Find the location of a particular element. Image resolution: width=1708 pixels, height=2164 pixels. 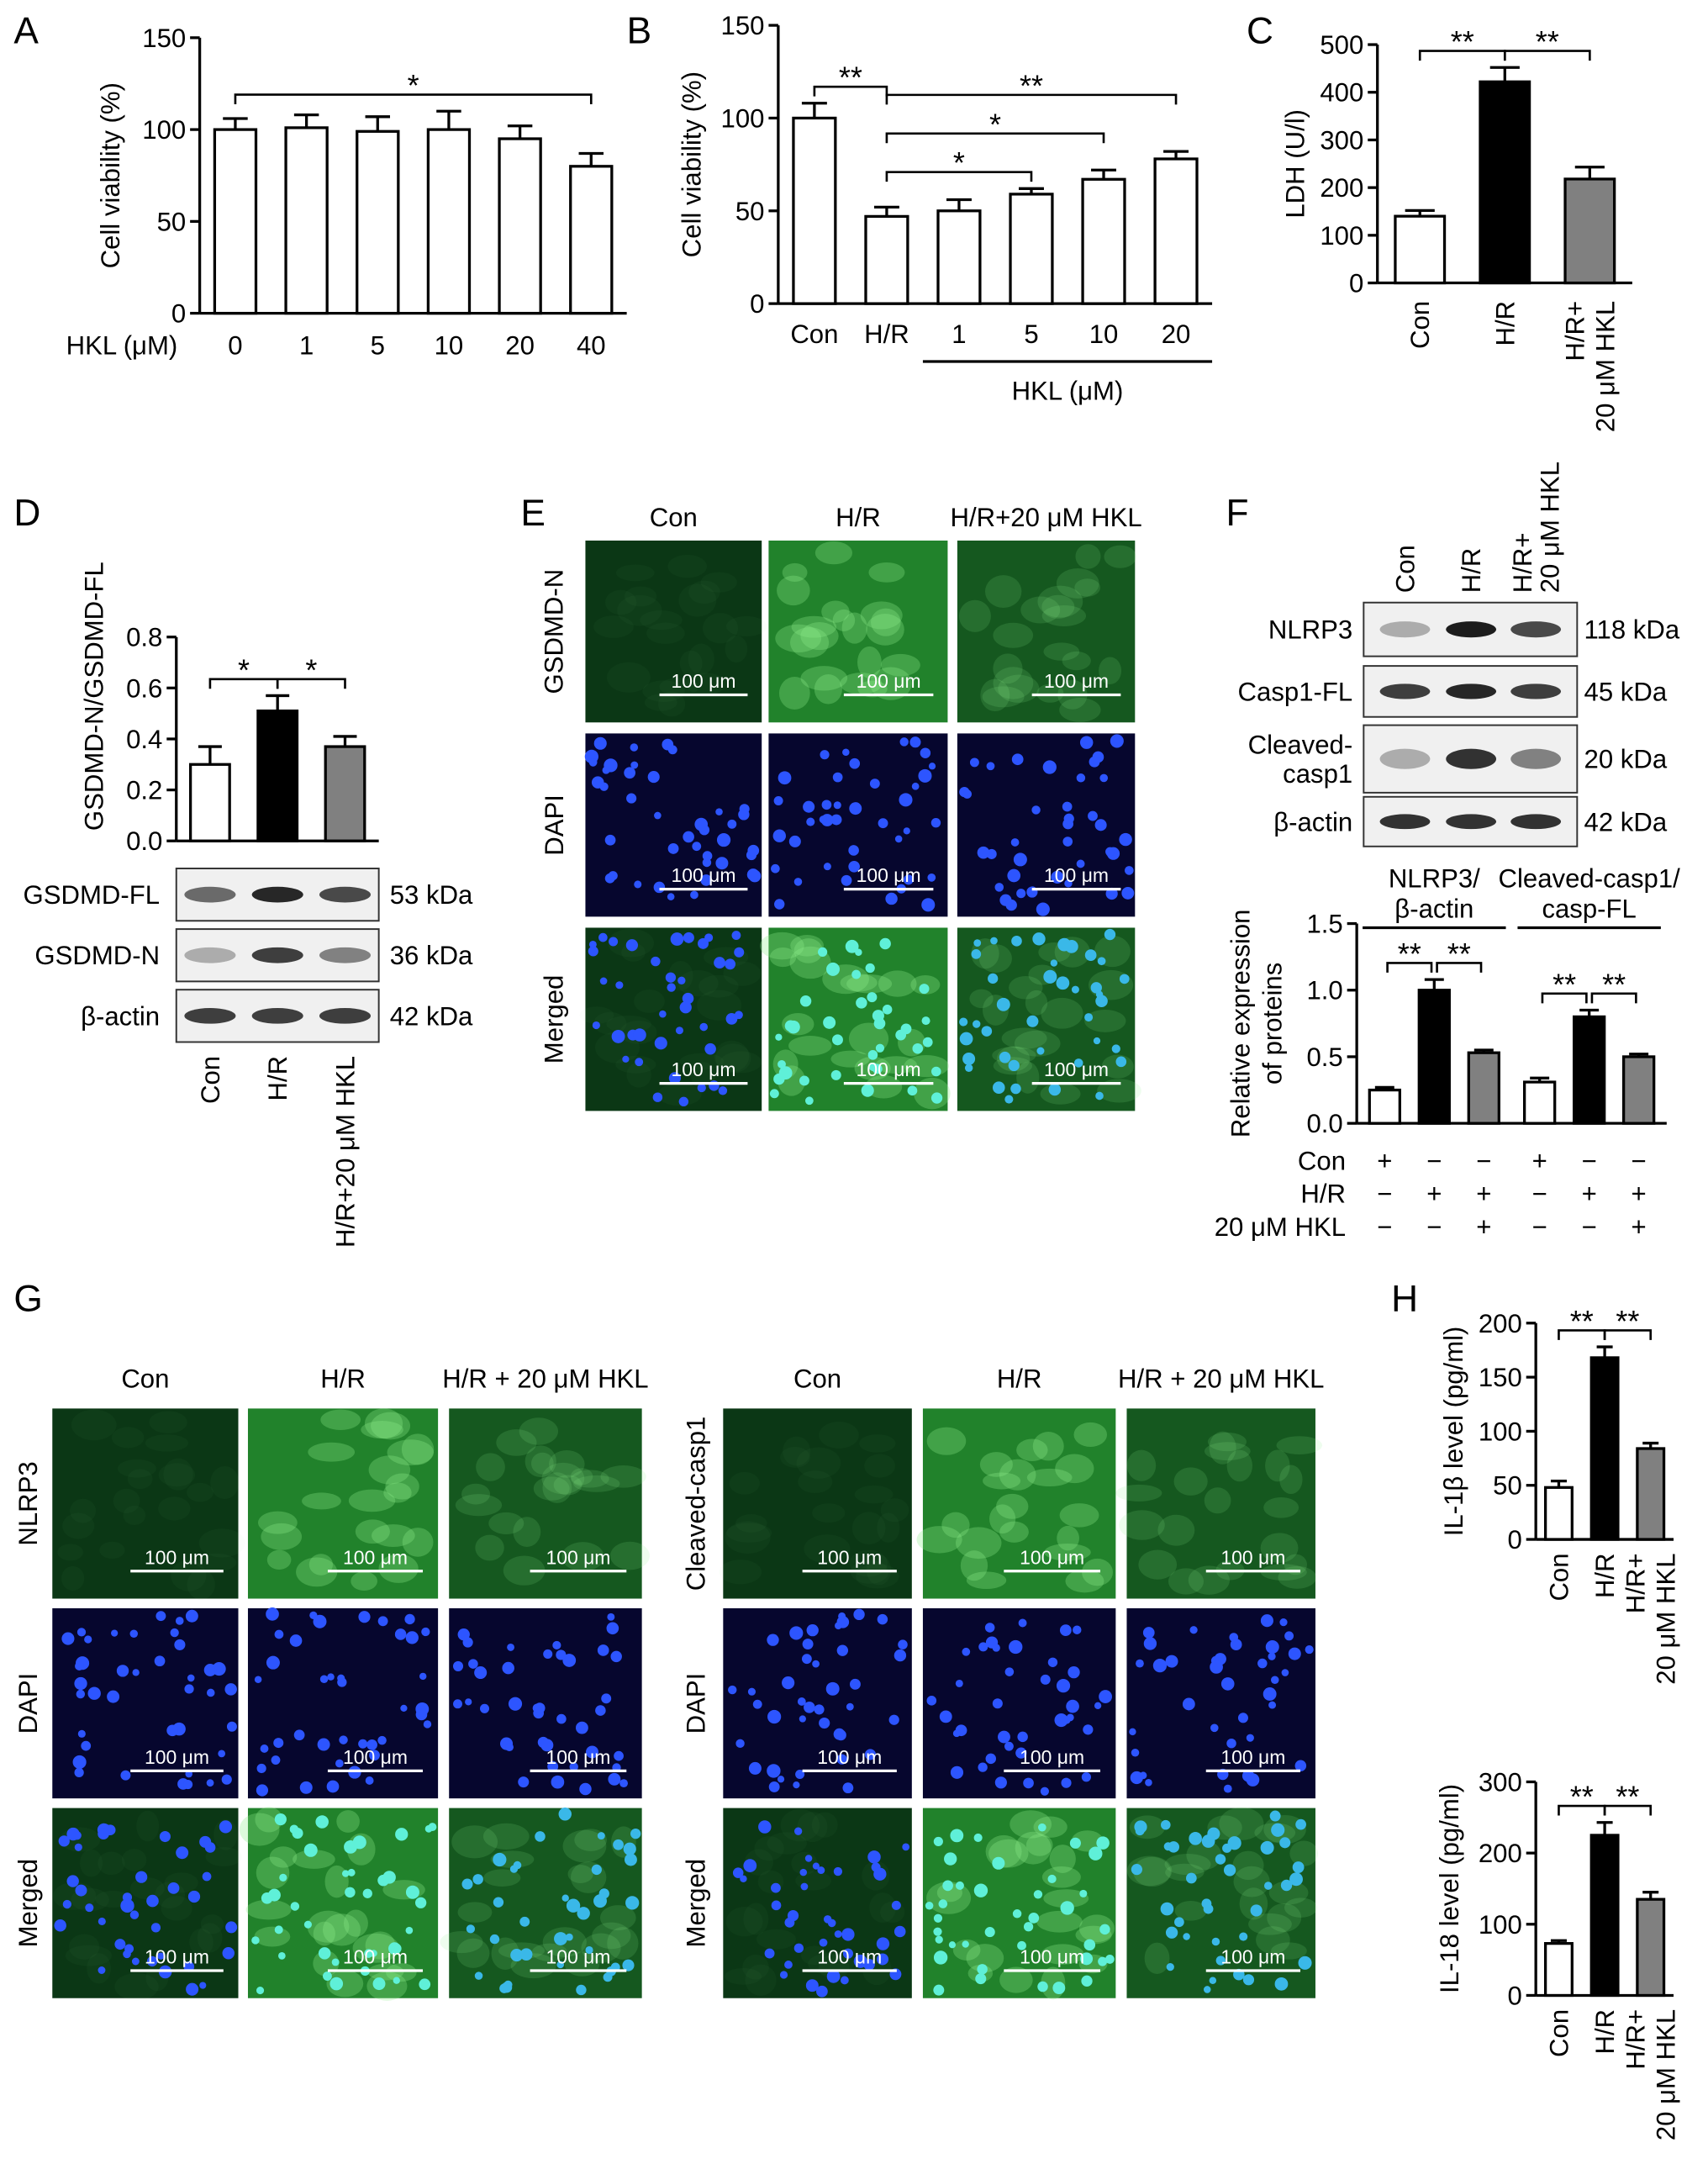

treatment-sign: + is located at coordinates (1434, 1193).